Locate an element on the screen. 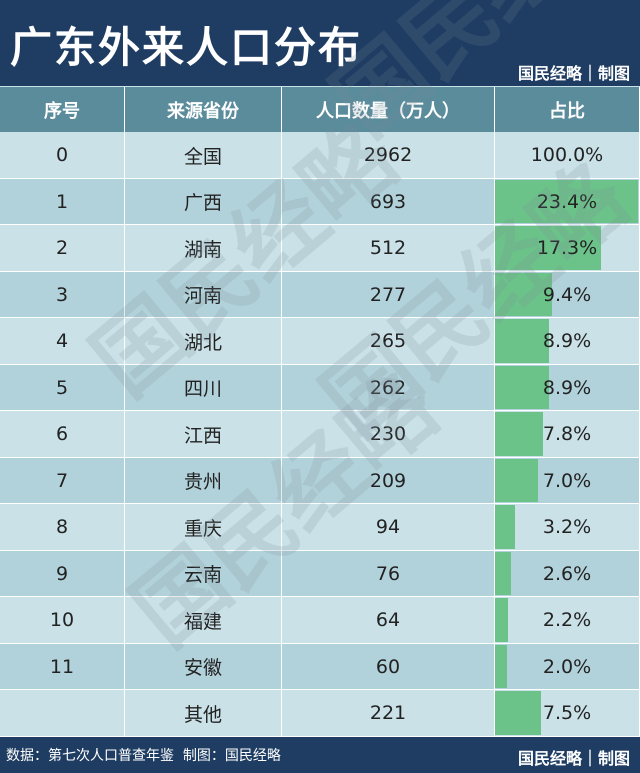 The image size is (640, 773). table-cell: 9 is located at coordinates (62, 573).